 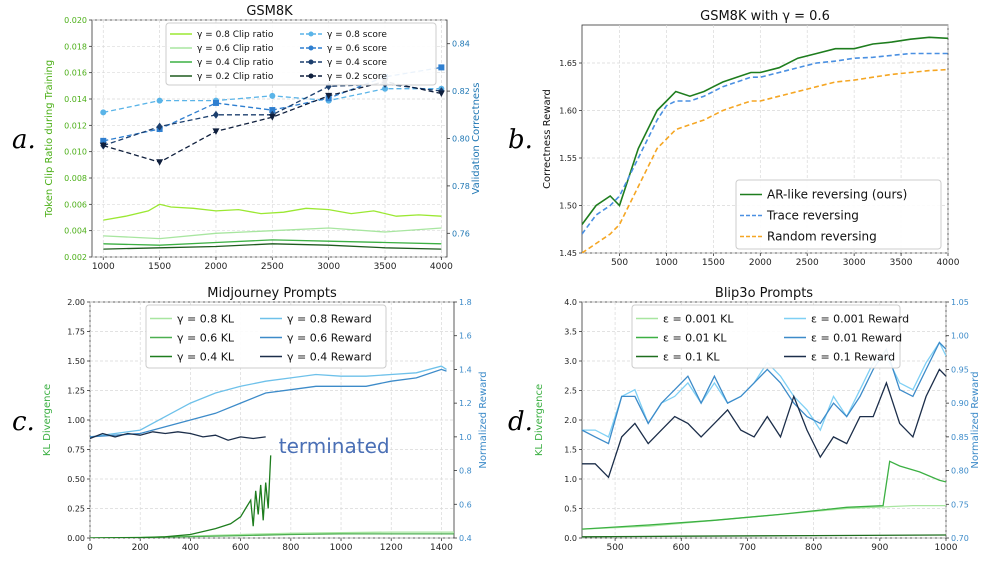 What do you see at coordinates (461, 139) in the screenshot?
I see `y-right-tick-label: 0.80` at bounding box center [461, 139].